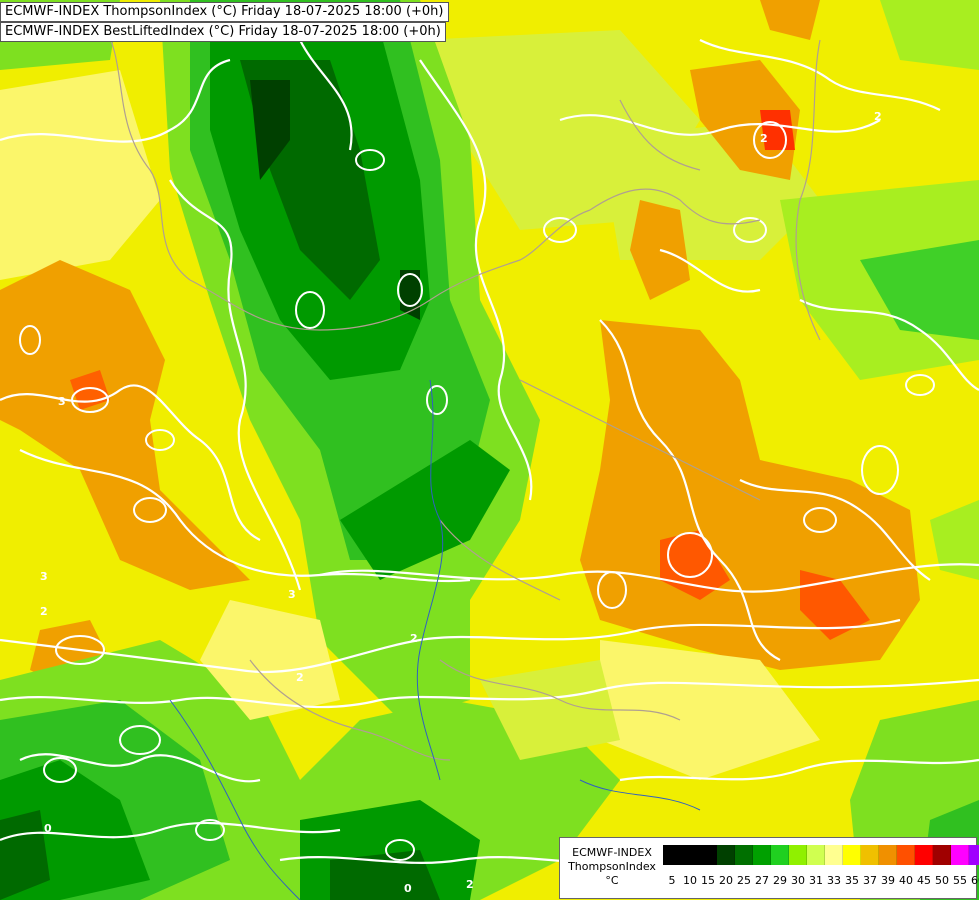 The height and width of the screenshot is (900, 979). What do you see at coordinates (708, 880) in the screenshot?
I see `legend-tick-label: 15` at bounding box center [708, 880].